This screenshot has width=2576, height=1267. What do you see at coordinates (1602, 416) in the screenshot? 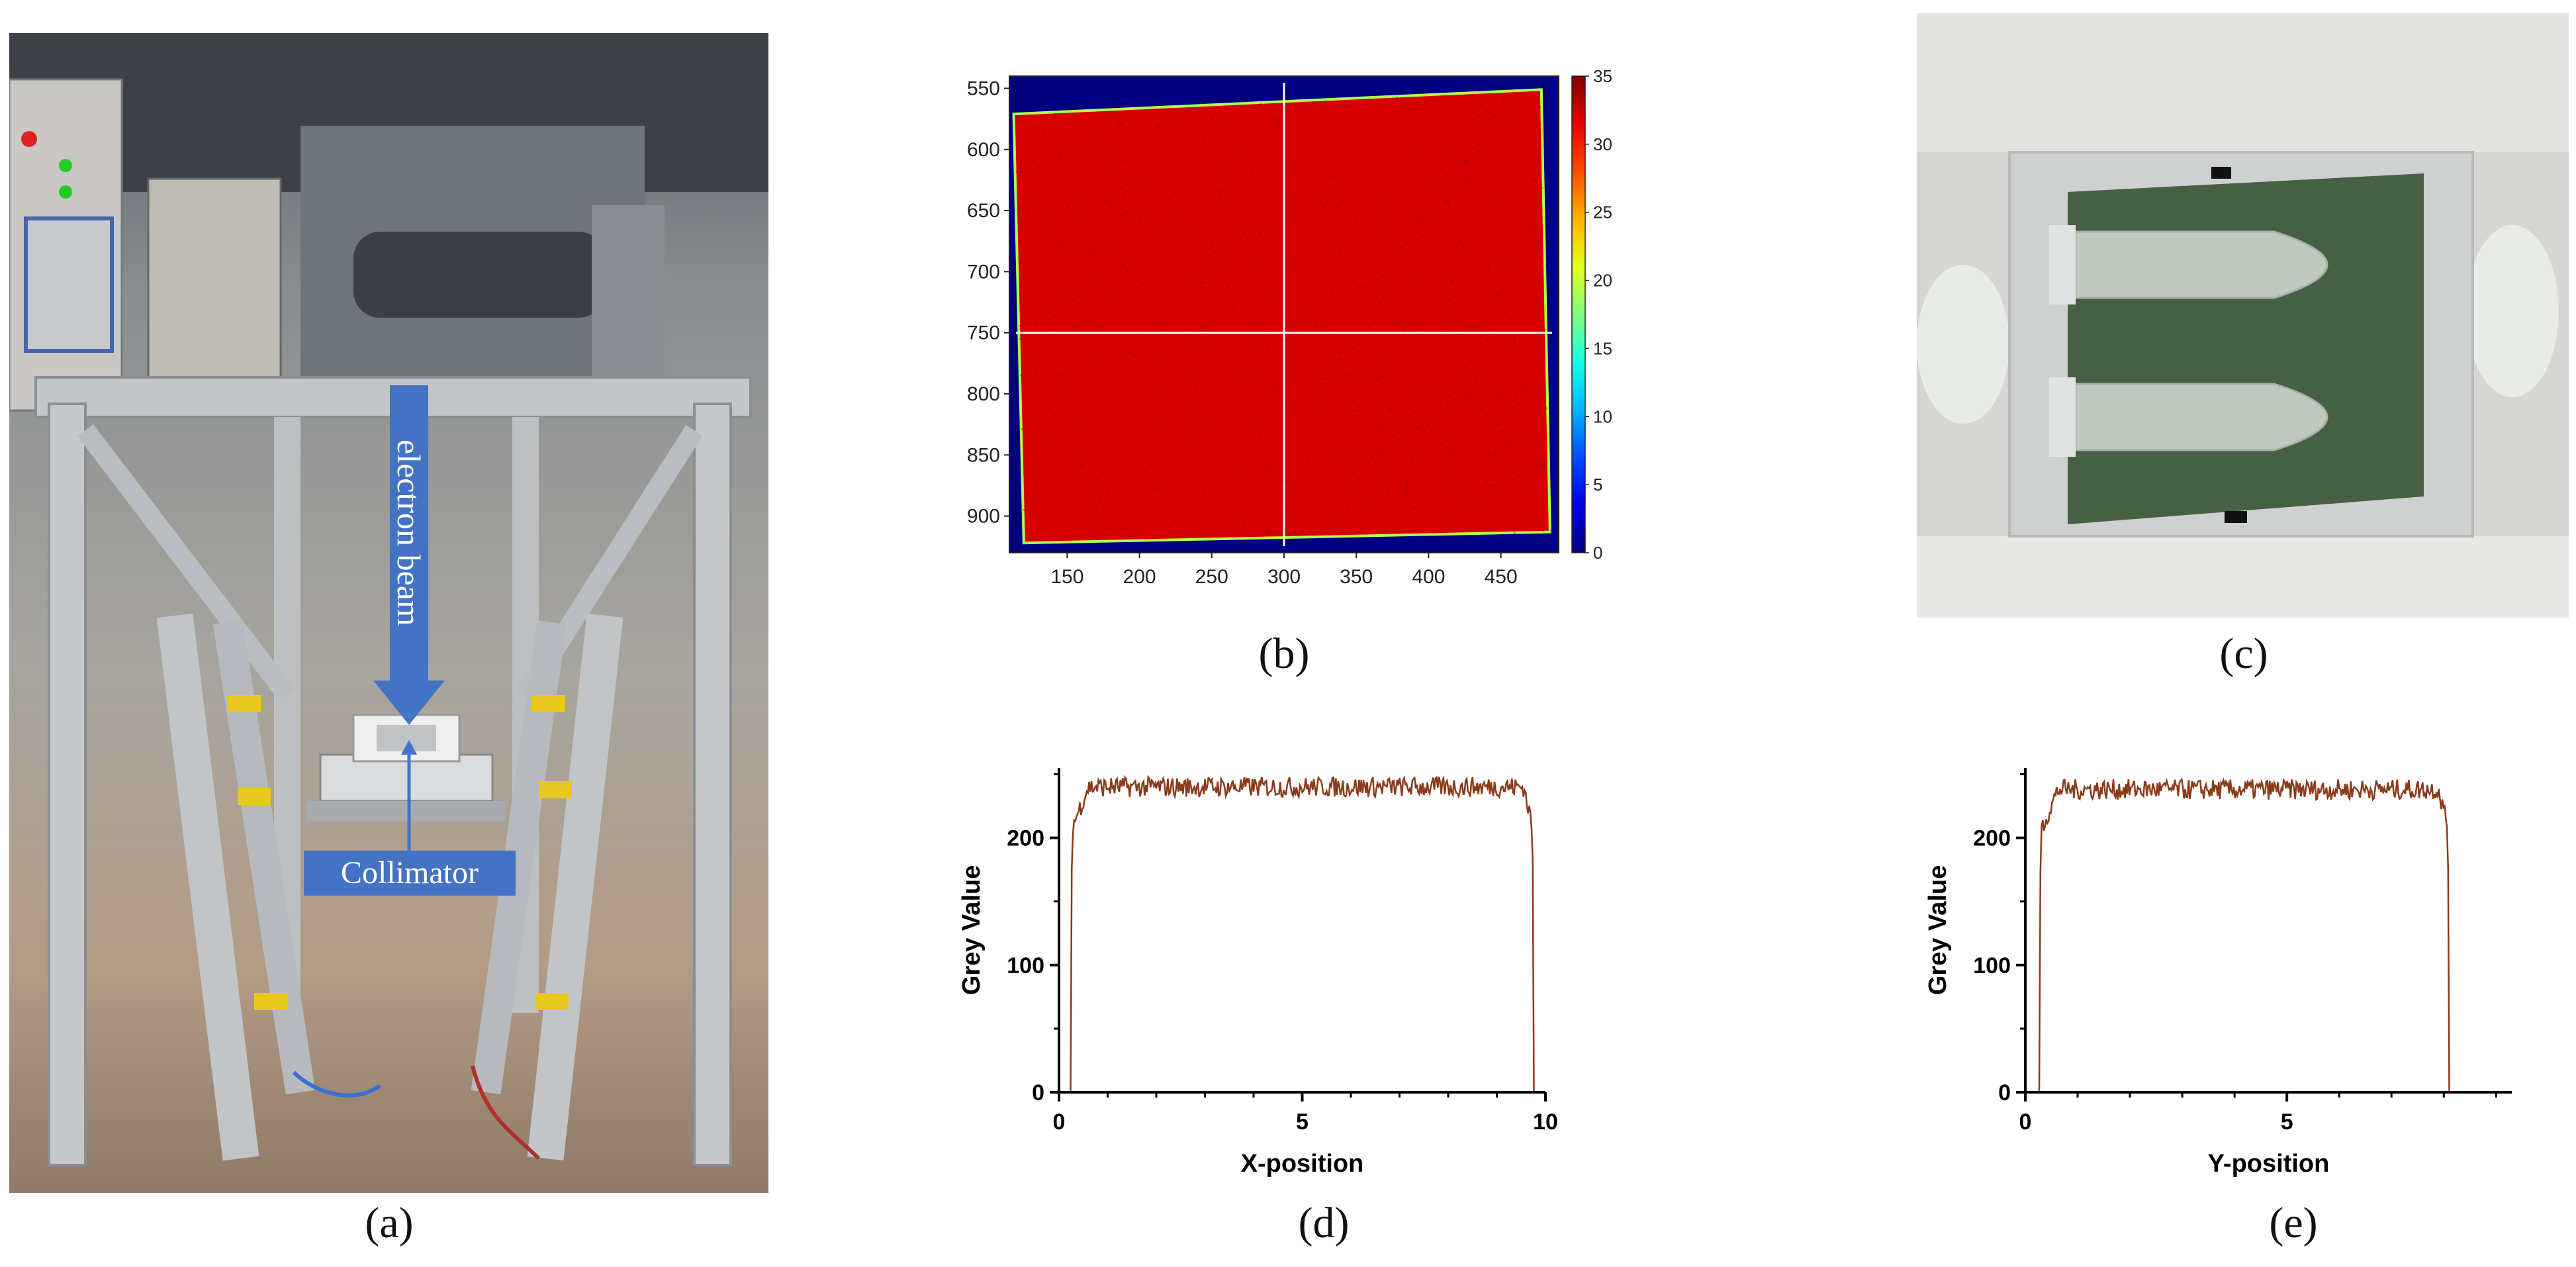
I see `colorbar-tick-label: 10` at bounding box center [1602, 416].